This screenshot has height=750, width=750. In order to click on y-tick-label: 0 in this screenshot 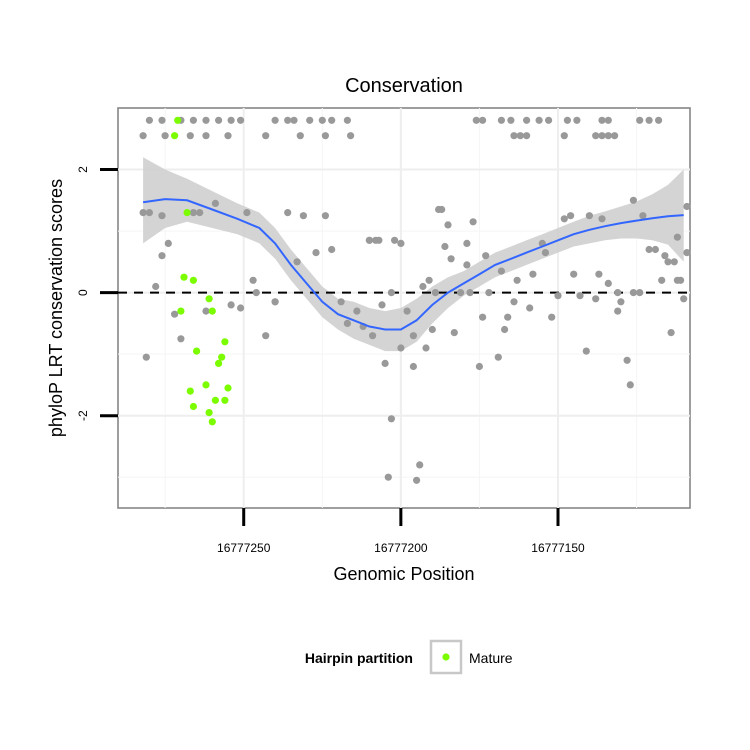, I will do `click(83, 292)`.